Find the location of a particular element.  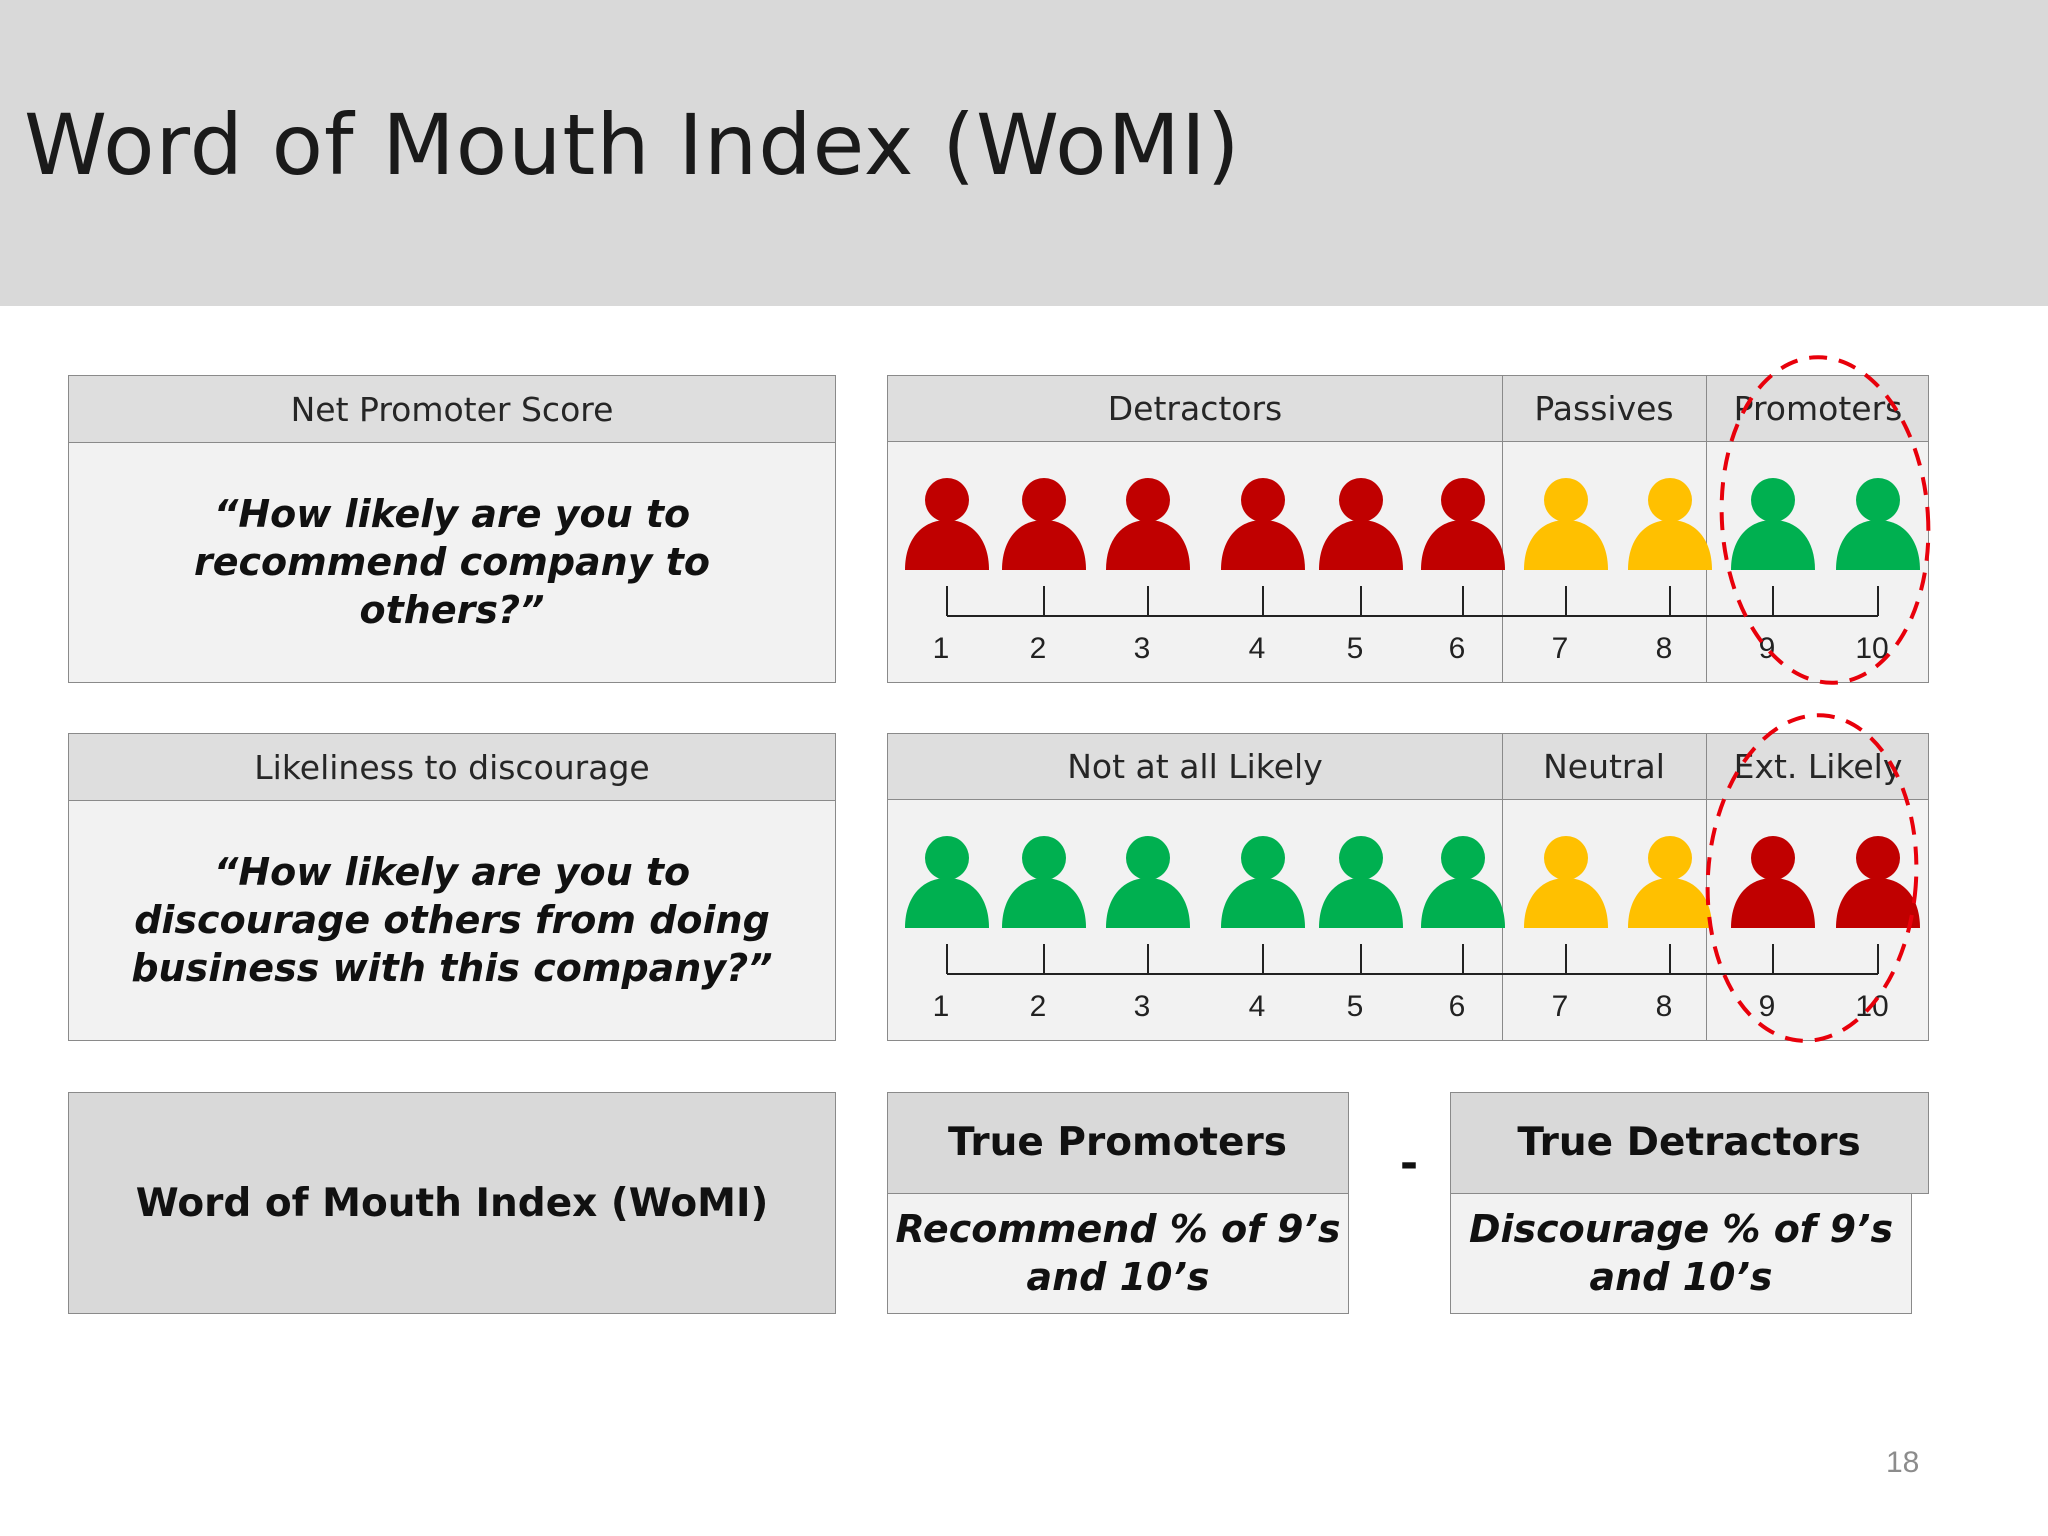

scale-number: 9 is located at coordinates (1767, 1006).